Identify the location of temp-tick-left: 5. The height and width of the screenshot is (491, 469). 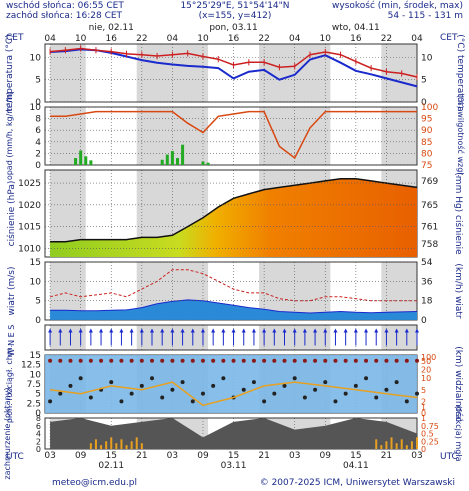
(38, 81).